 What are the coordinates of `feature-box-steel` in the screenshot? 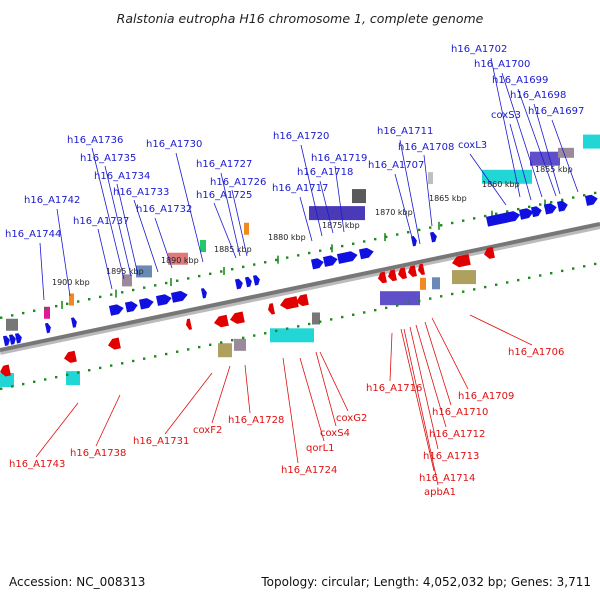 It's located at (436, 283).